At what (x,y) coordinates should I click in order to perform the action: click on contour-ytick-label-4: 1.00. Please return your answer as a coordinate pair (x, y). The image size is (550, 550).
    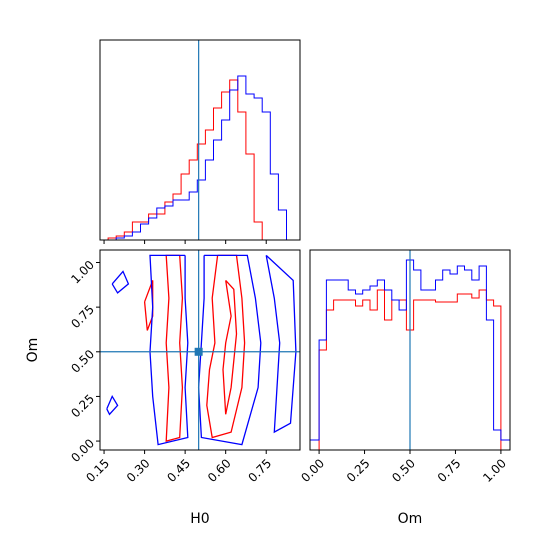
    Looking at the image, I should click on (82, 272).